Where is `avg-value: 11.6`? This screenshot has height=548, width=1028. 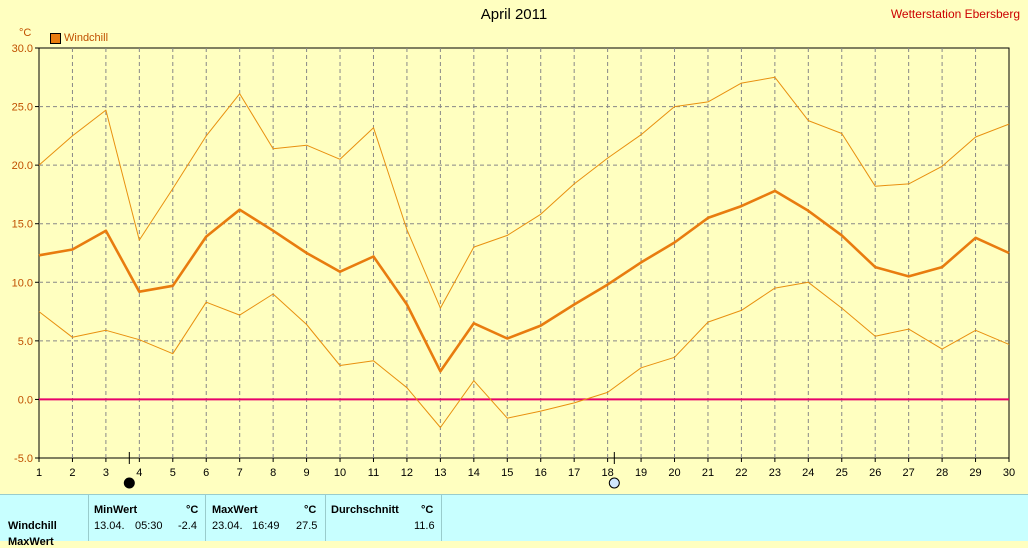 avg-value: 11.6 is located at coordinates (424, 526).